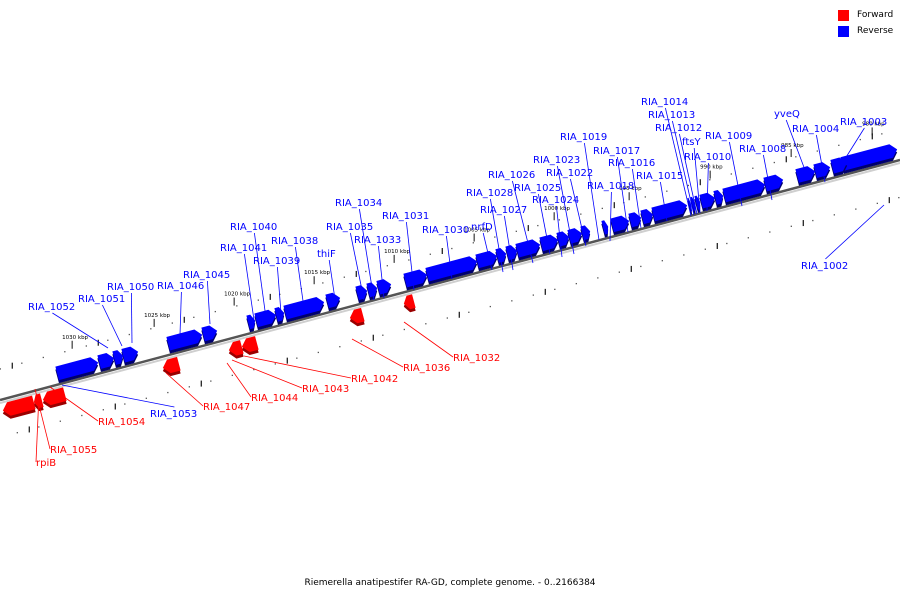 This screenshot has height=600, width=900. I want to click on kbp-label: 1005 kbp, so click(477, 231).